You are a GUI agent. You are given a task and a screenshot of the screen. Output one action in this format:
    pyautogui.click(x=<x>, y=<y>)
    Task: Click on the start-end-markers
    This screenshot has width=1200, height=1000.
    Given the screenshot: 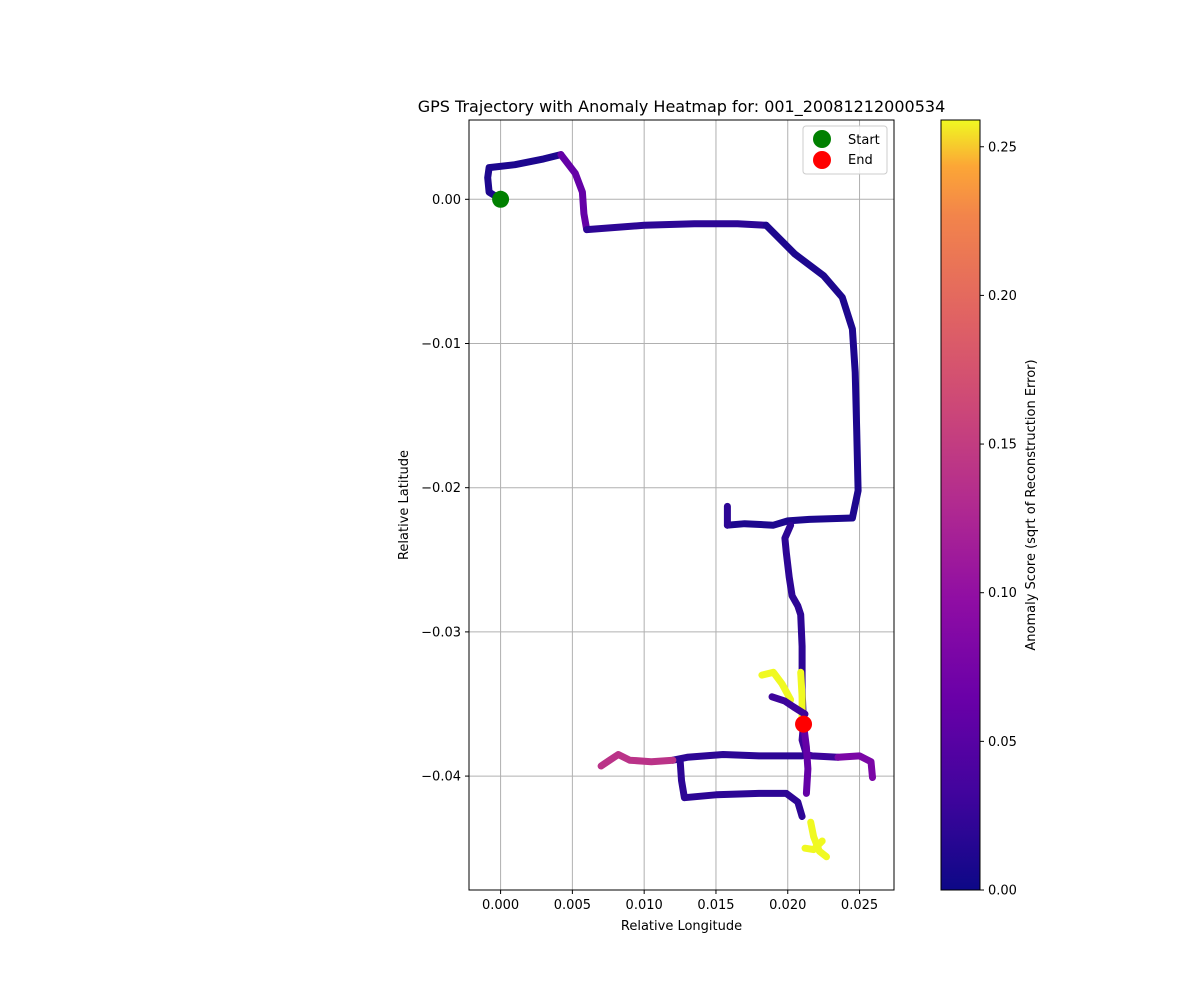 What is the action you would take?
    pyautogui.click(x=652, y=461)
    